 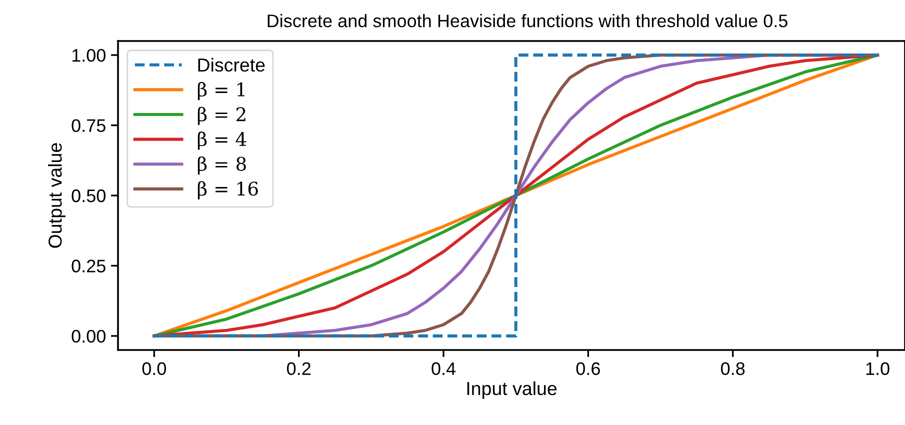 I want to click on y-tick-label: 0.00, so click(x=89, y=336).